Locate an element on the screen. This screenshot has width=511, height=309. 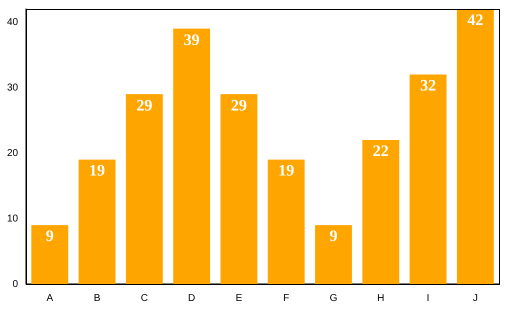
y-tick-label: 0 is located at coordinates (15, 284).